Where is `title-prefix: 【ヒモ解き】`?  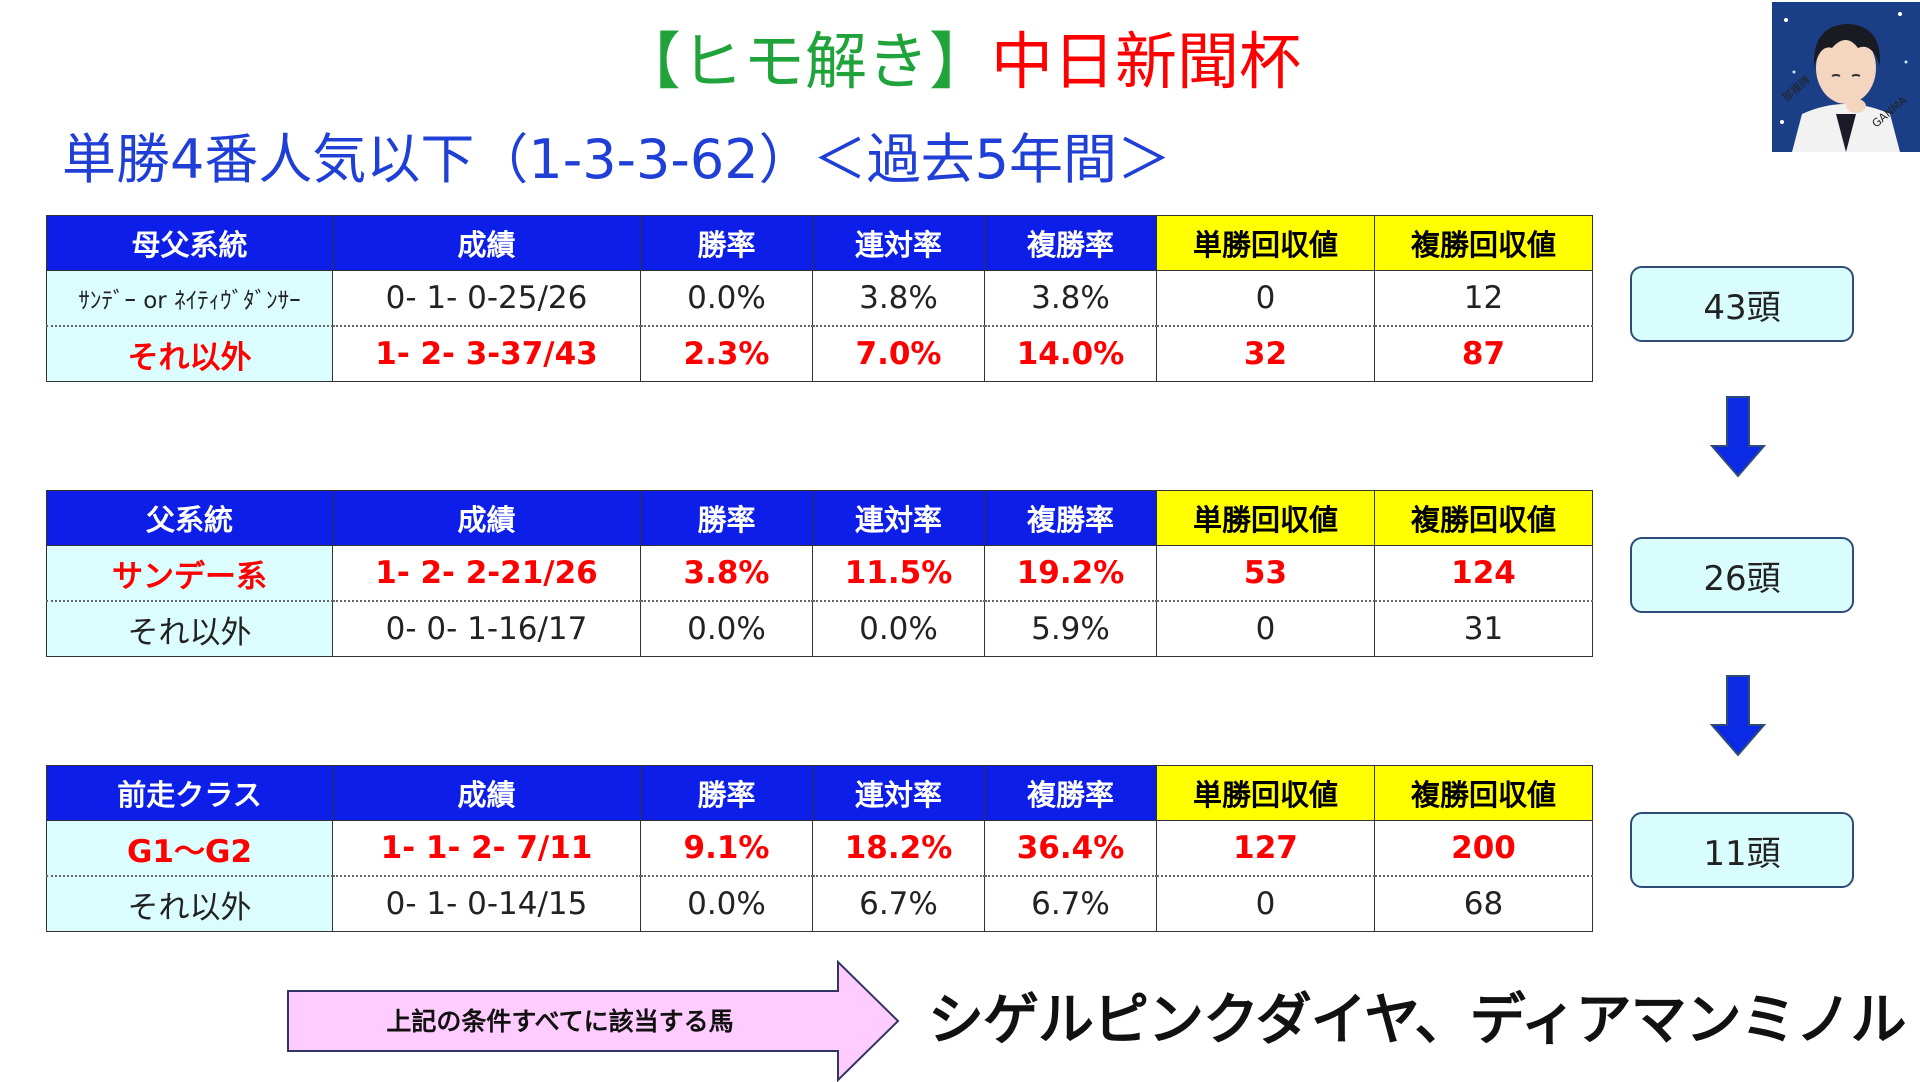
title-prefix: 【ヒモ解き】 is located at coordinates (804, 61).